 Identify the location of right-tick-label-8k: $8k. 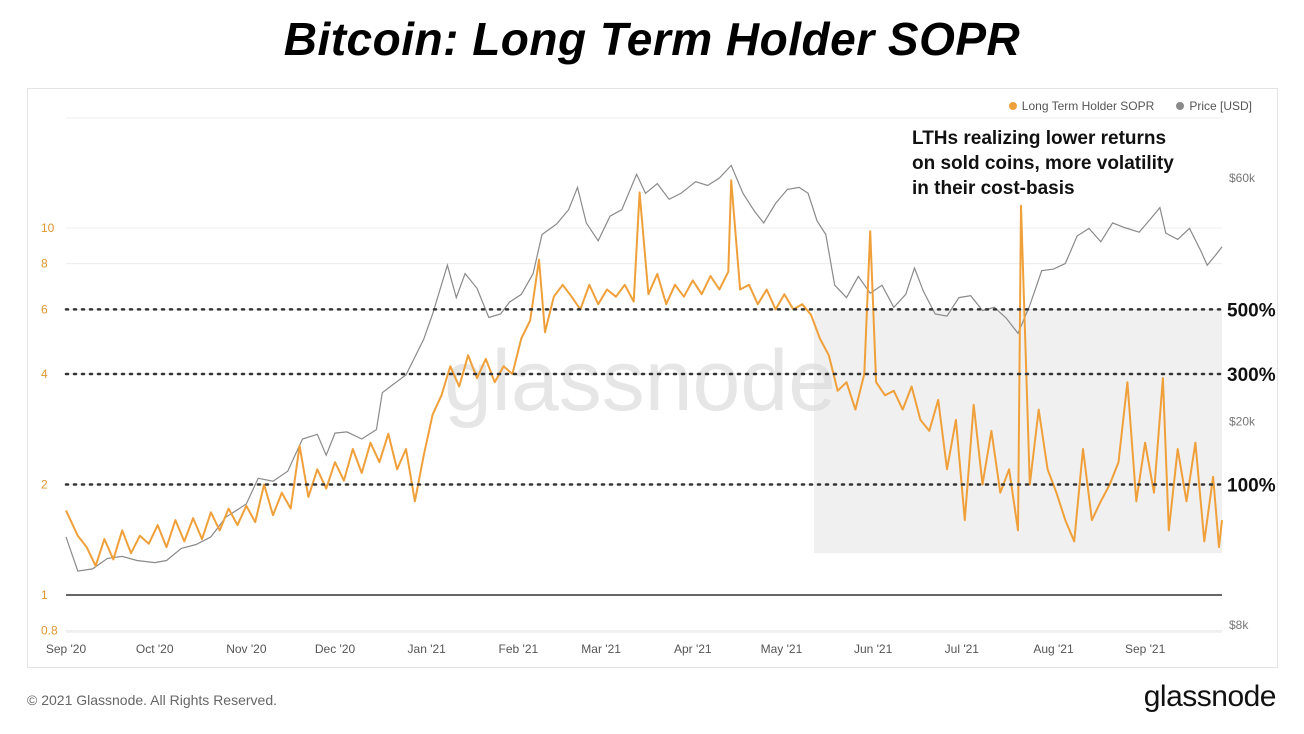
(1239, 625).